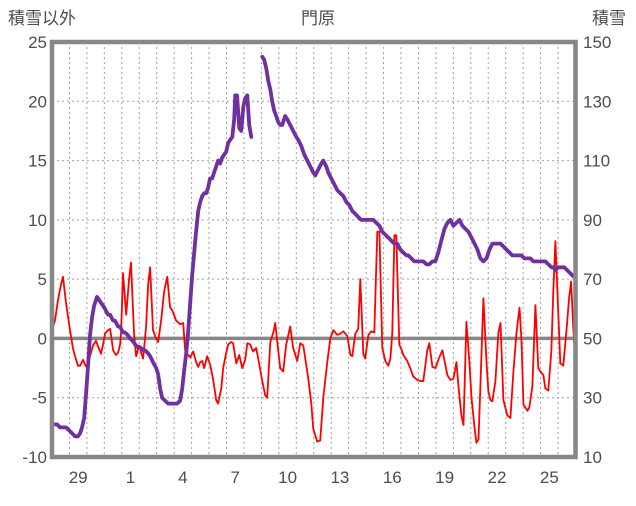  I want to click on x-axis-tick-label: 13, so click(339, 477).